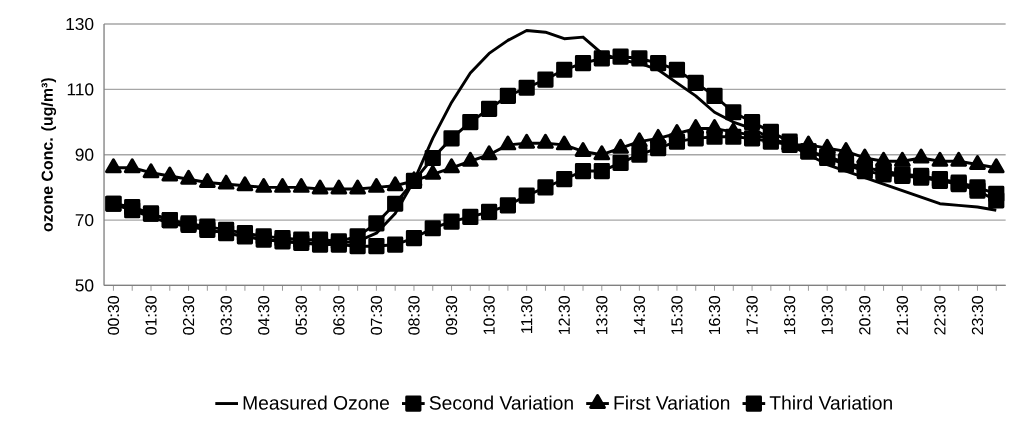 The width and height of the screenshot is (1035, 423). Describe the element at coordinates (672, 402) in the screenshot. I see `legend-label: First Variation` at that location.